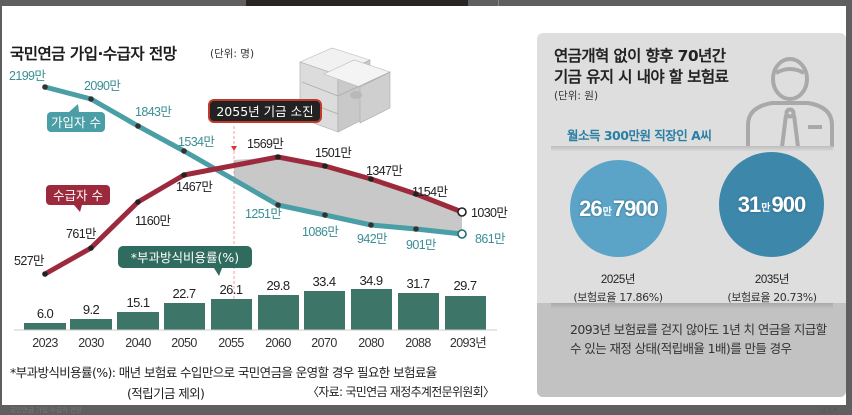  What do you see at coordinates (81, 234) in the screenshot?
I see `svg-text: 761만` at bounding box center [81, 234].